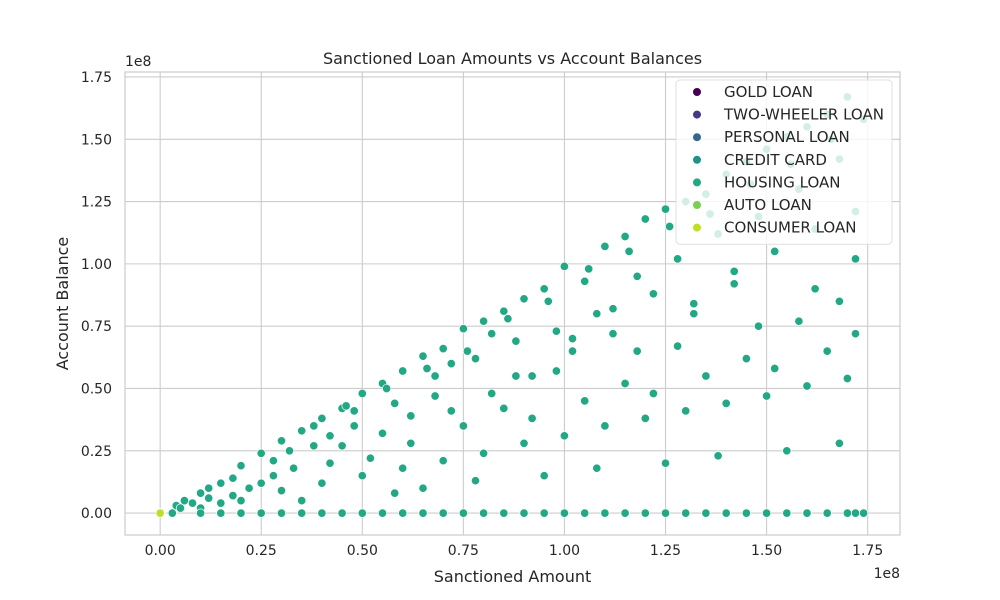 This screenshot has width=1000, height=600. Describe the element at coordinates (775, 160) in the screenshot. I see `legend-label: CREDIT CARD` at that location.